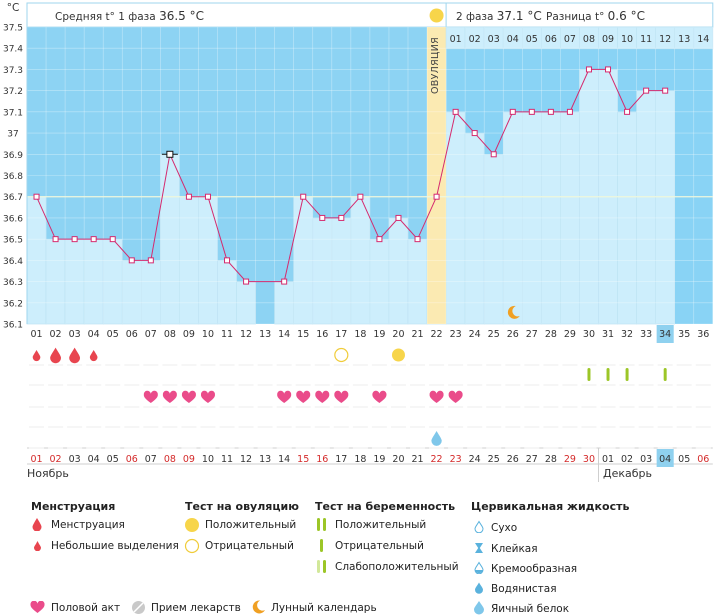  What do you see at coordinates (551, 334) in the screenshot?
I see `cycle-day-label: 28` at bounding box center [551, 334].